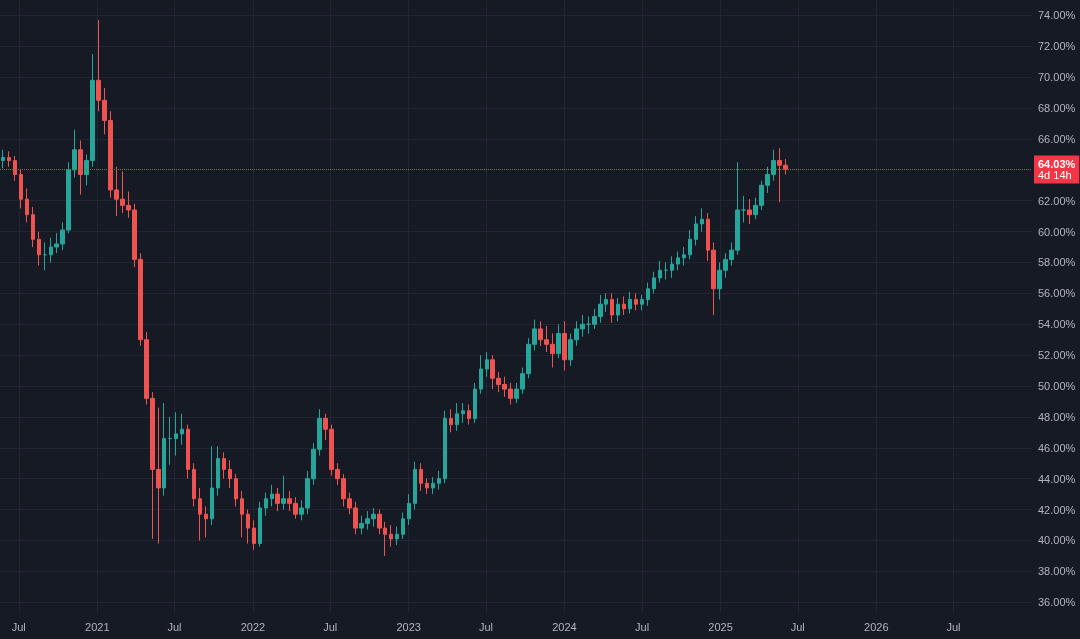 This screenshot has width=1080, height=639. I want to click on y-tick-label: 38.00%, so click(1057, 571).